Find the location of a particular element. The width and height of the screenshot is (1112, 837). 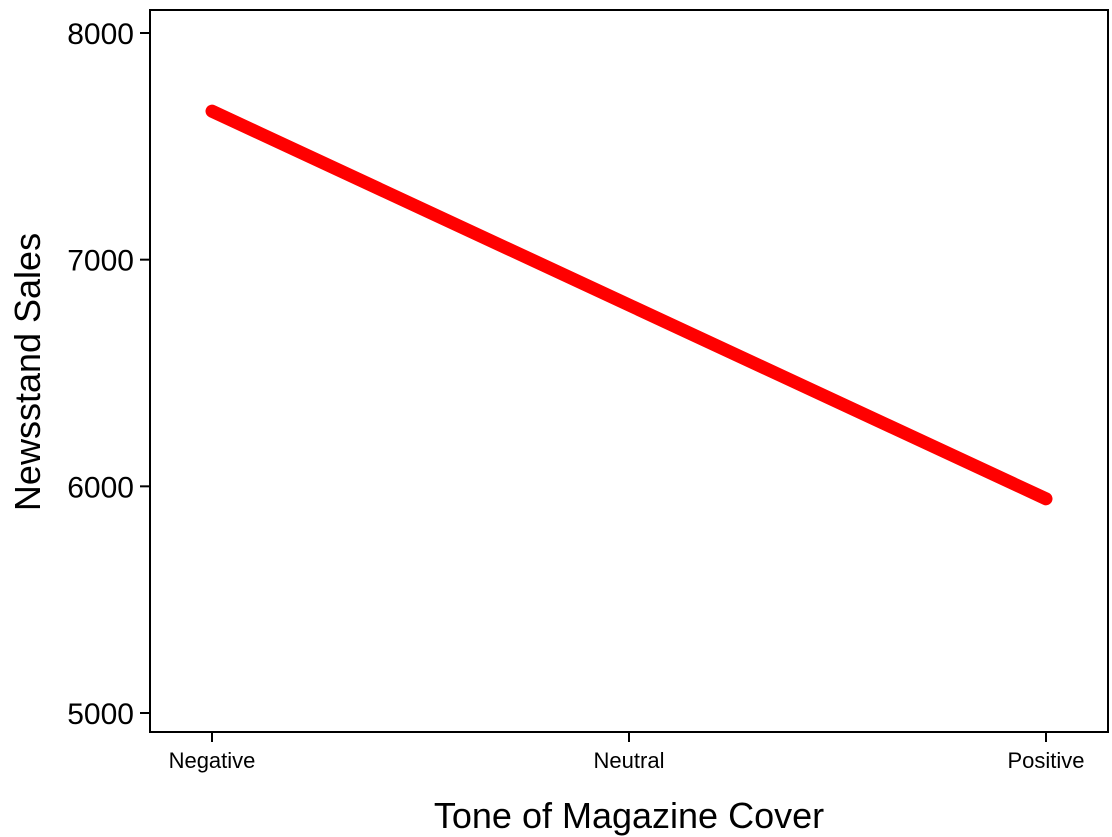

y-tick-label: 6000 is located at coordinates (100, 487).